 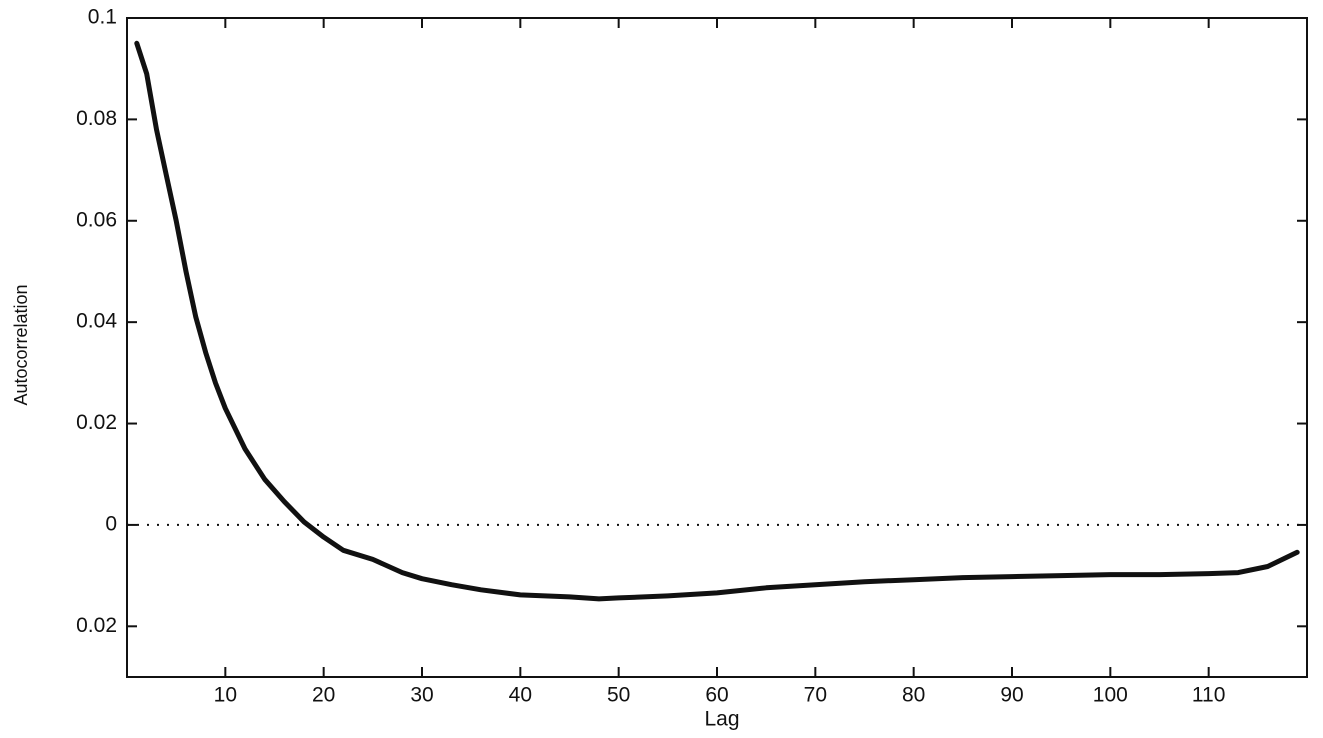 What do you see at coordinates (815, 695) in the screenshot?
I see `x-tick-label: 70` at bounding box center [815, 695].